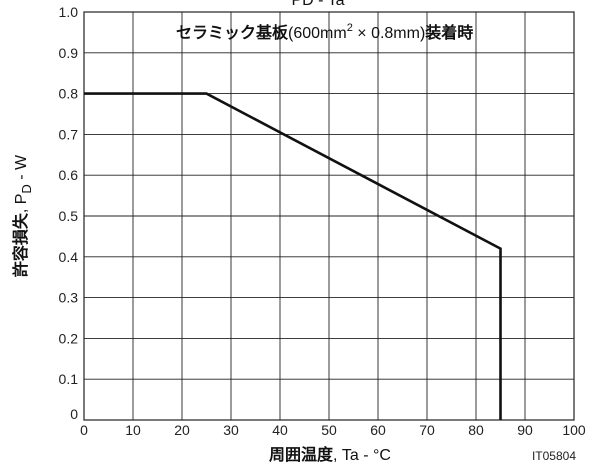  Describe the element at coordinates (20, 244) in the screenshot. I see `y-axis-label-bold: 許容損失` at that location.